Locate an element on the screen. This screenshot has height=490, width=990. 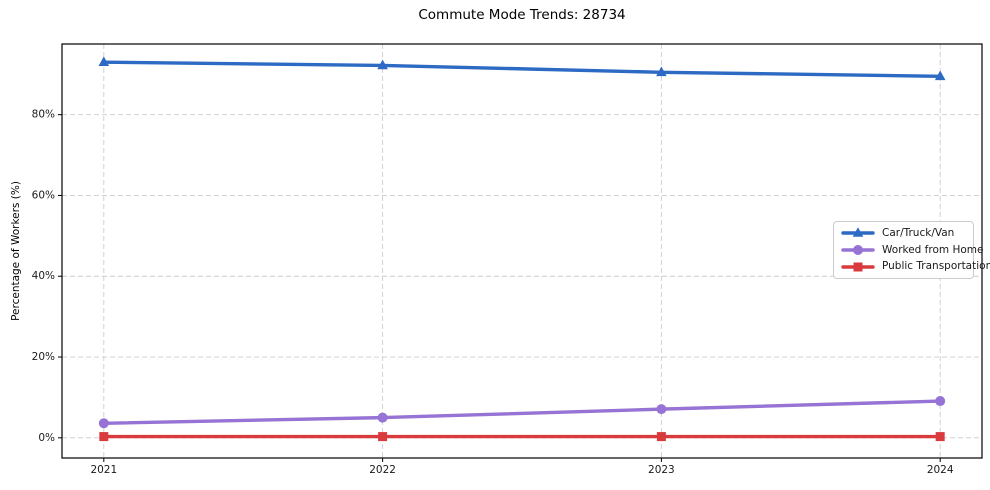
x-tick-label: 2023 is located at coordinates (661, 470).